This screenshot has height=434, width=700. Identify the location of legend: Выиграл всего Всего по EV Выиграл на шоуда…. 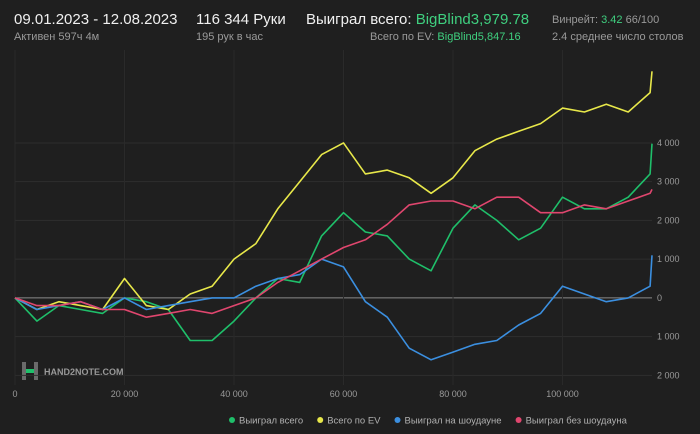
(428, 421).